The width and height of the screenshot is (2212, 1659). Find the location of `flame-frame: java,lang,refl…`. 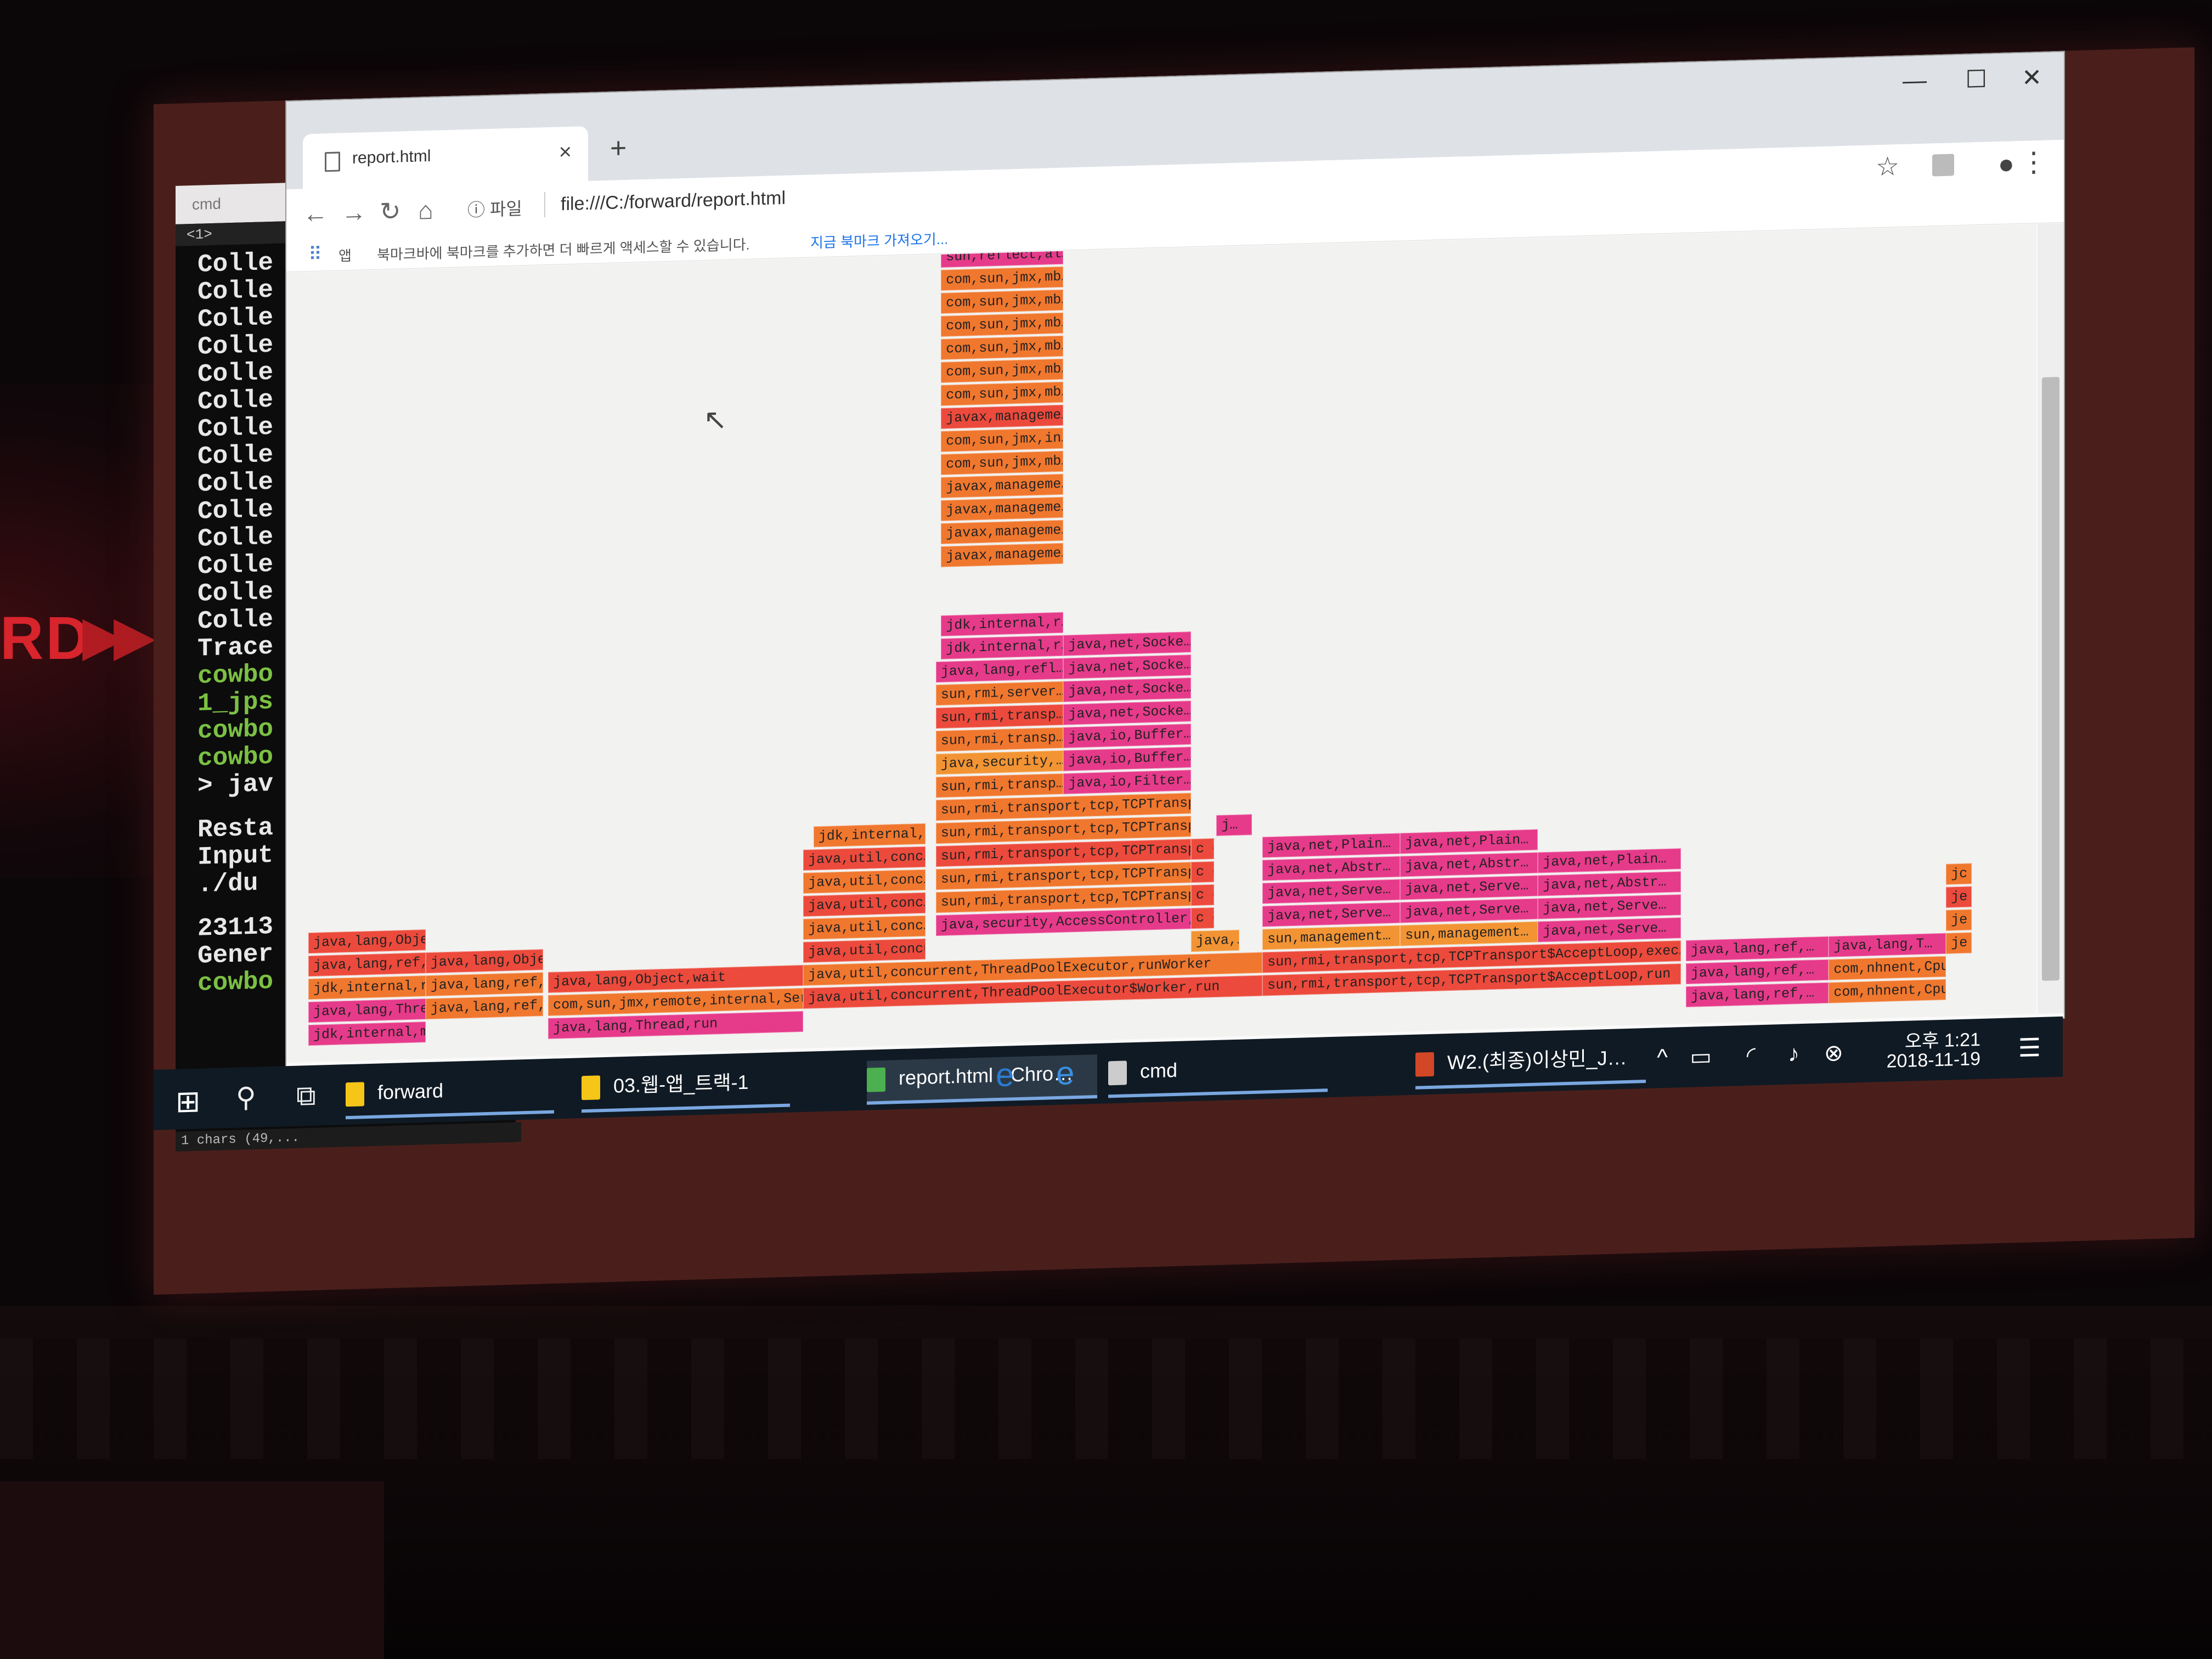

flame-frame: java,lang,refl… is located at coordinates (1000, 670).